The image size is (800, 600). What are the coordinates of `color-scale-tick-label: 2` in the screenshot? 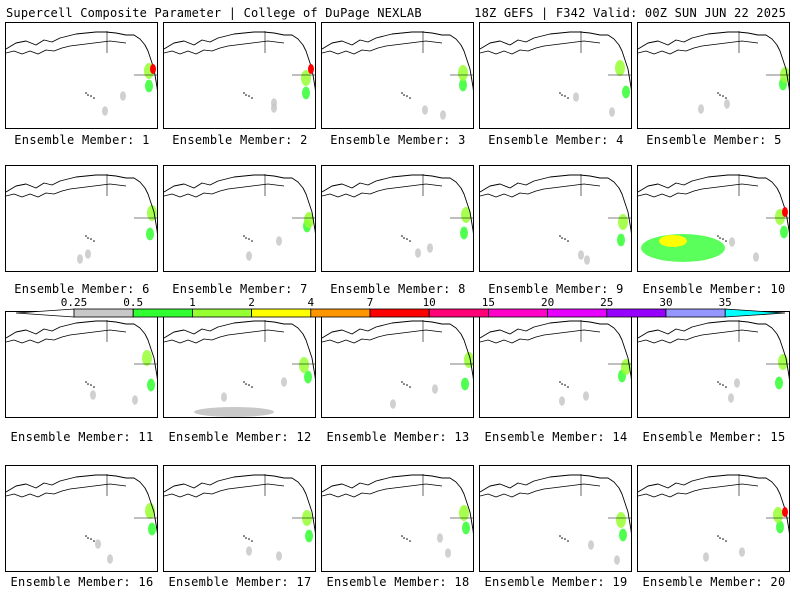 It's located at (251, 302).